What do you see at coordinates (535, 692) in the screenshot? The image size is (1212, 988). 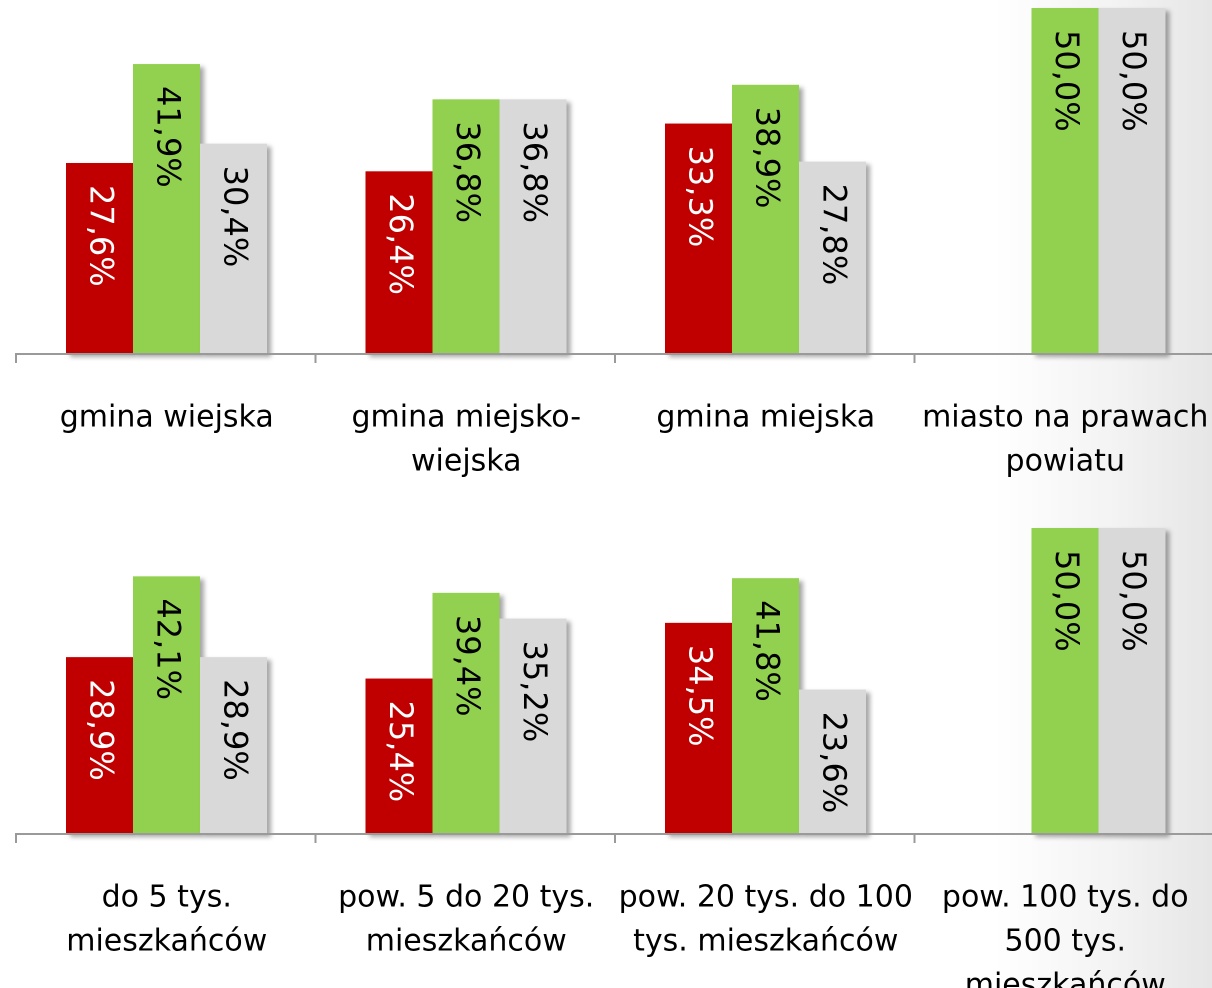 I see `data-label: 35,2%` at bounding box center [535, 692].